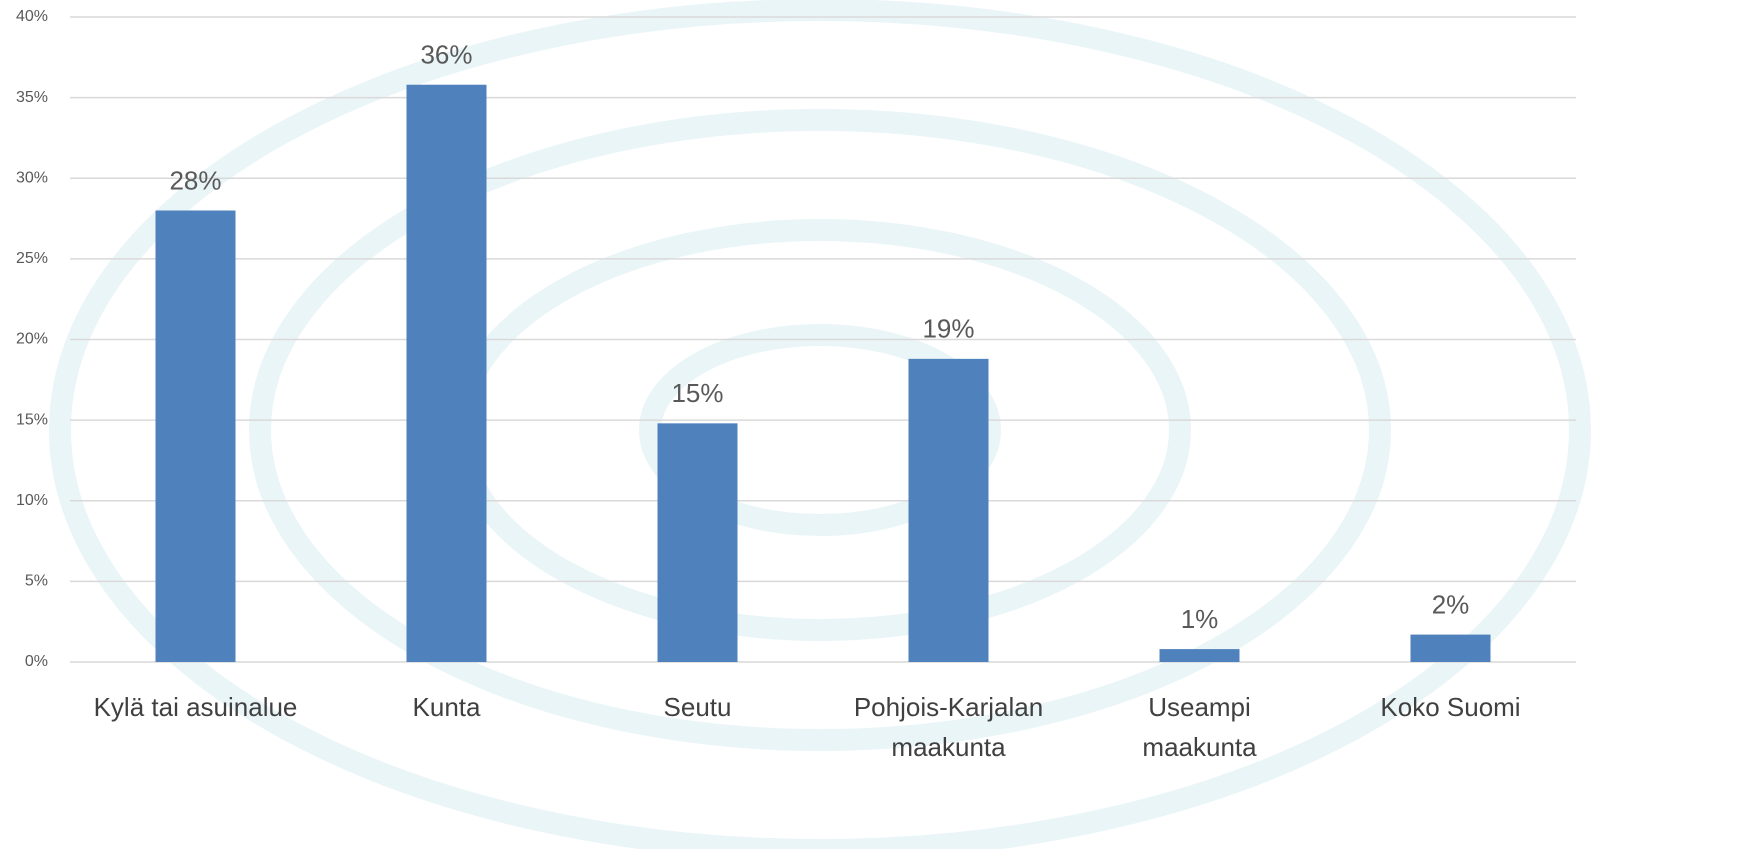 This screenshot has height=849, width=1744. What do you see at coordinates (36, 581) in the screenshot?
I see `y-tick-label: 5%` at bounding box center [36, 581].